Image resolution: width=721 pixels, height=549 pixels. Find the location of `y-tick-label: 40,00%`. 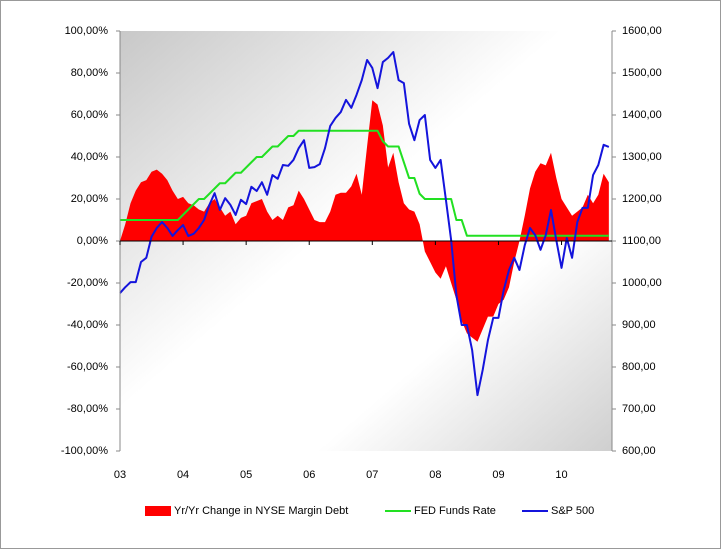

y-tick-label: 40,00% is located at coordinates (90, 157).